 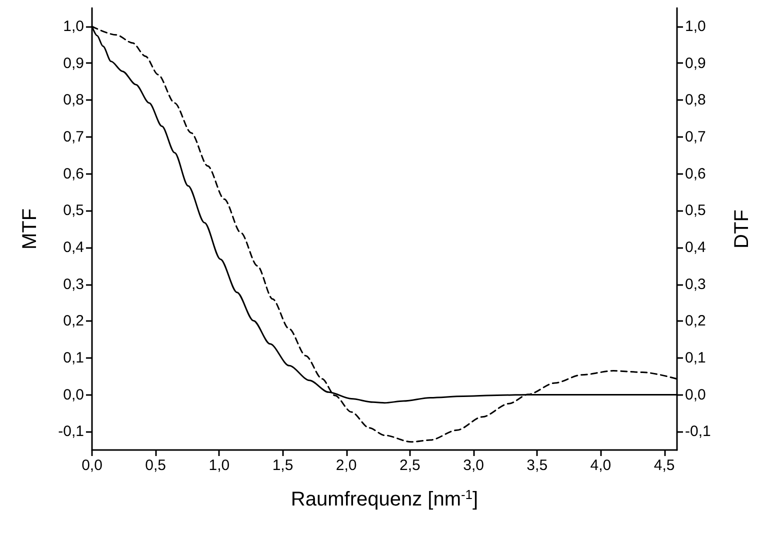 I want to click on y-tick-label: 0,4, so click(x=73, y=247).